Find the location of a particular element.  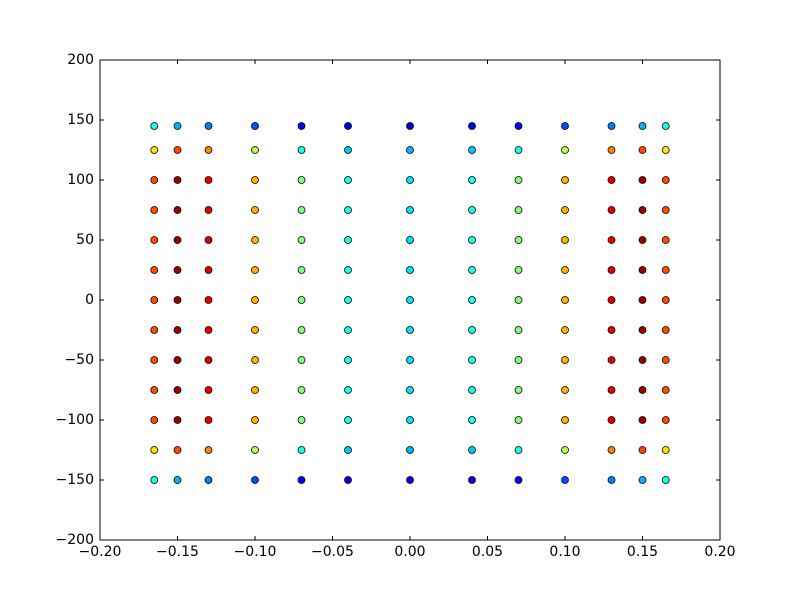

x-tick-label: 0.15 is located at coordinates (642, 552).